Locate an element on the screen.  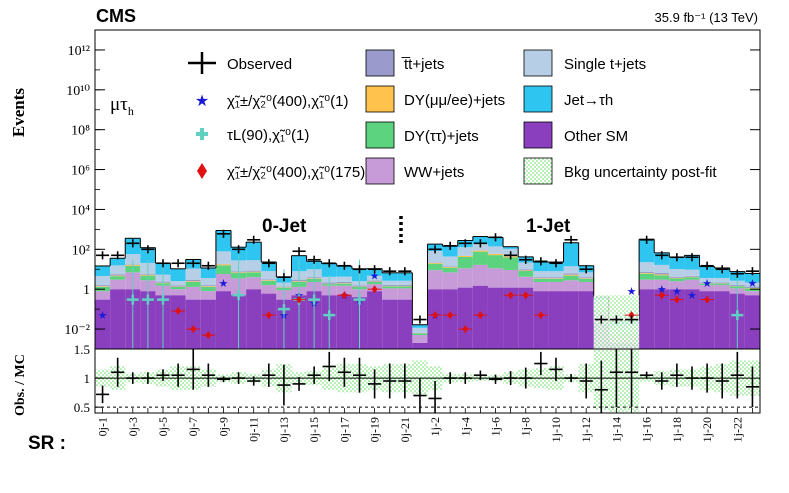
legend-item-dy-mumu: DY(μμ/ee)+jets is located at coordinates (435, 99).